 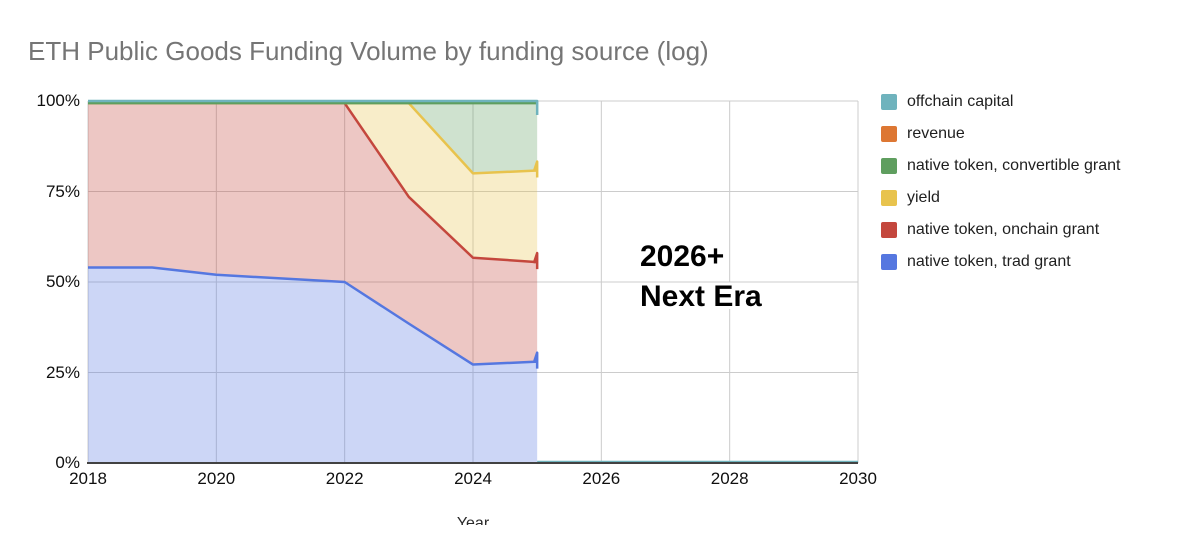 What do you see at coordinates (889, 262) in the screenshot?
I see `legend-swatch-native-token-trad-grant` at bounding box center [889, 262].